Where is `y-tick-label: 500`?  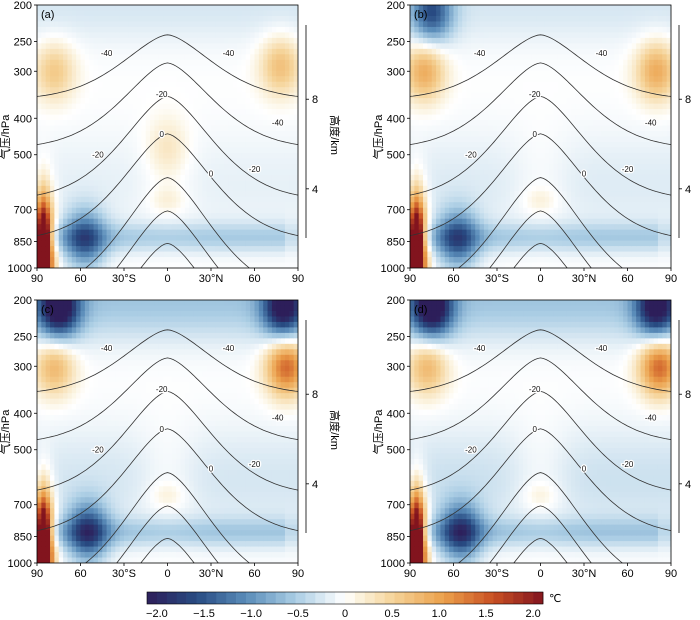
y-tick-label: 500 is located at coordinates (23, 156).